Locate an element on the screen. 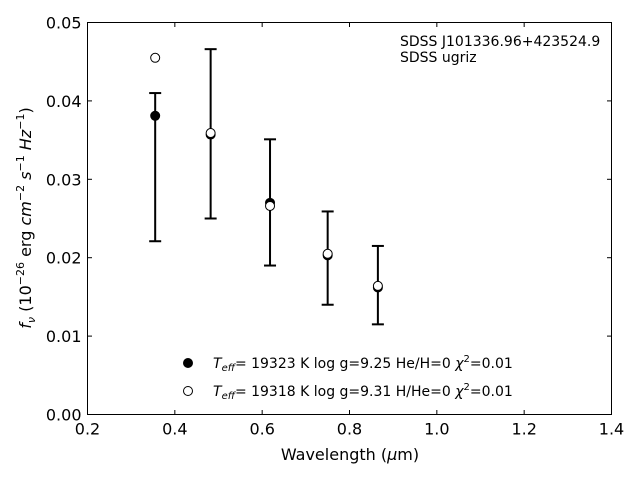  x-axis-label: Wavelength (μm) is located at coordinates (350, 454).